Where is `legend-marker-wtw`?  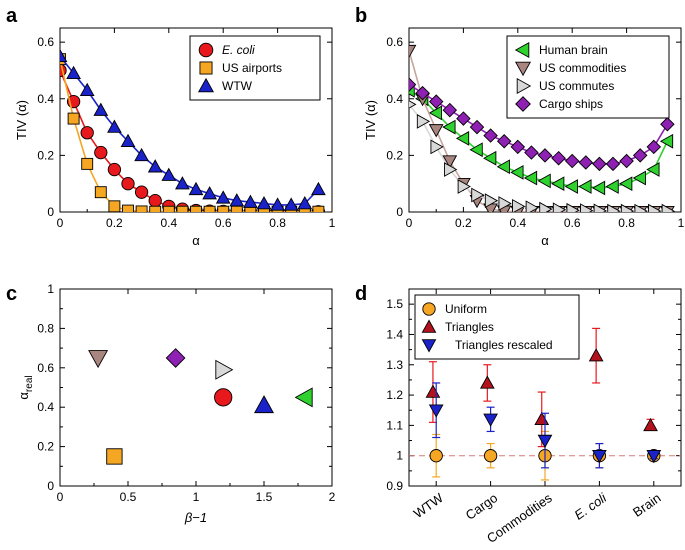 legend-marker-wtw is located at coordinates (206, 85).